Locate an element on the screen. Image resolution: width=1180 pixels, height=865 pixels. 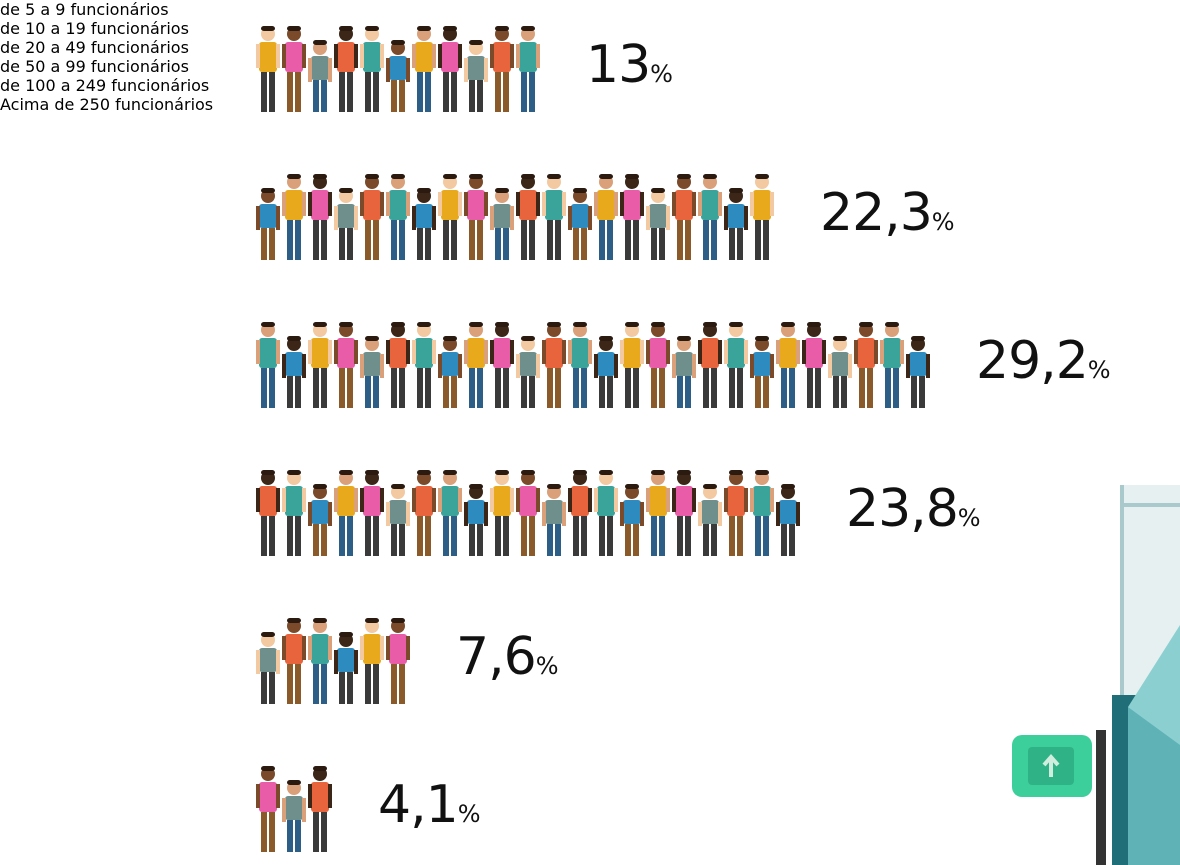
category-label: Acima de 250 funcionários is located at coordinates (107, 104).